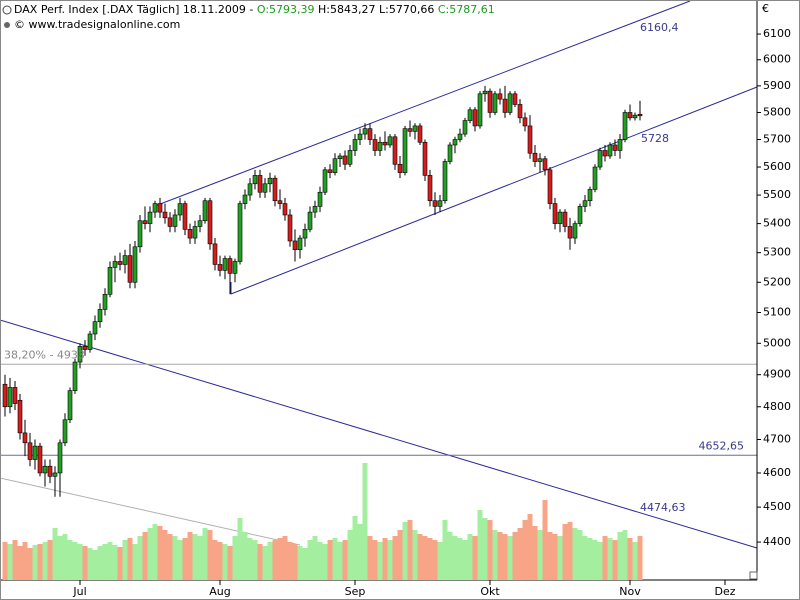 The width and height of the screenshot is (800, 600). I want to click on x-tick-label: Aug, so click(219, 591).